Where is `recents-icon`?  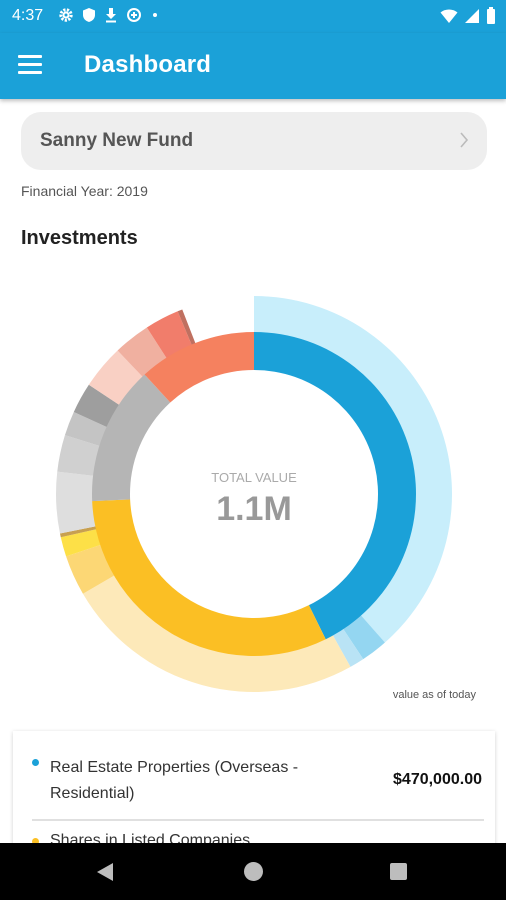
recents-icon is located at coordinates (398, 871).